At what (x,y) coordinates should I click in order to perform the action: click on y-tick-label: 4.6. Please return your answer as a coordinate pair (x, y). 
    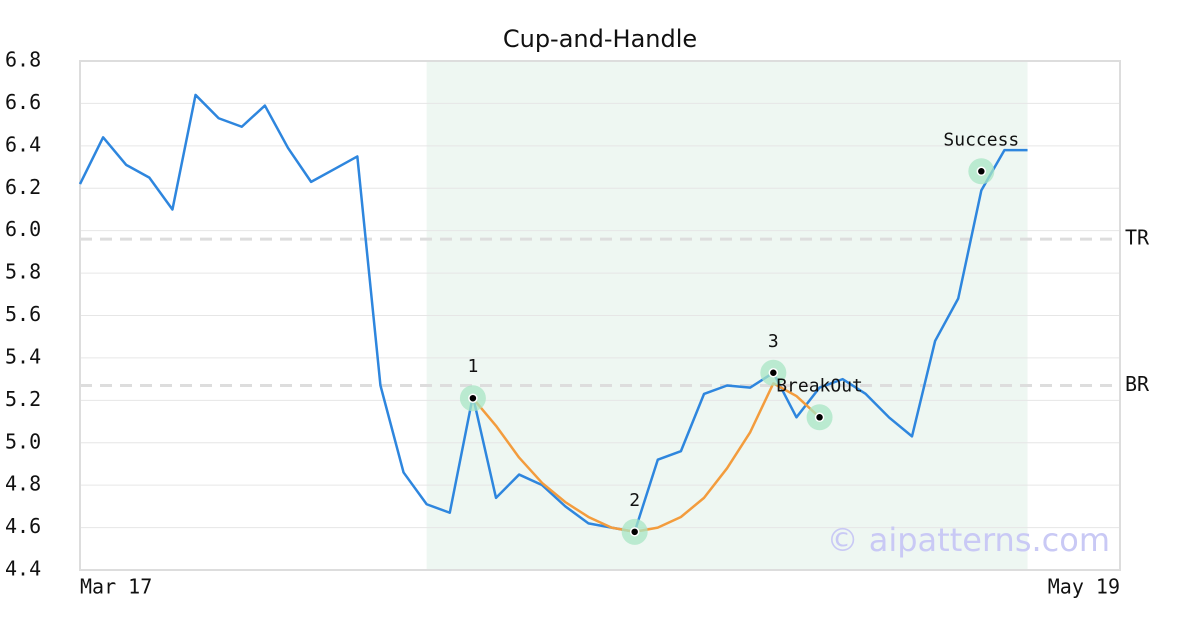
    Looking at the image, I should click on (23, 526).